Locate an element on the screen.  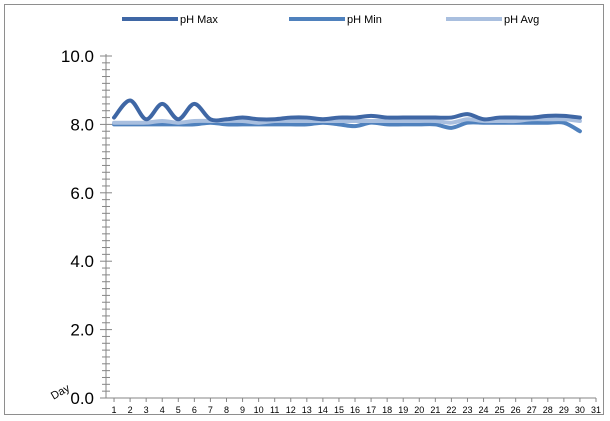
x-tick-label: 28 is located at coordinates (548, 410).